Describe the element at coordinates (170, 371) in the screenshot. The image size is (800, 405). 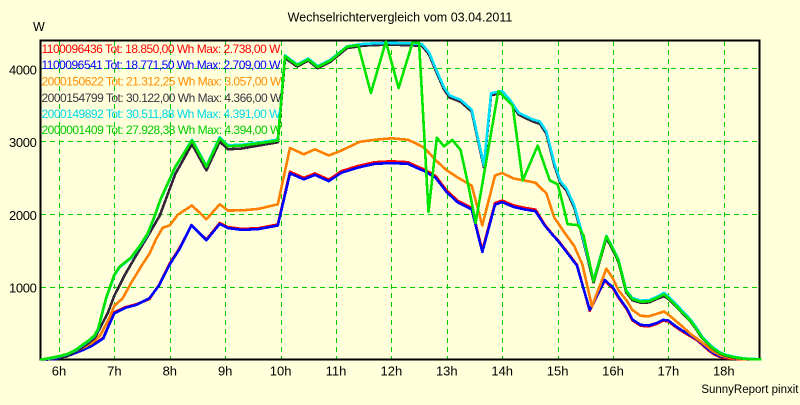
I see `svg-text: 8h` at that location.